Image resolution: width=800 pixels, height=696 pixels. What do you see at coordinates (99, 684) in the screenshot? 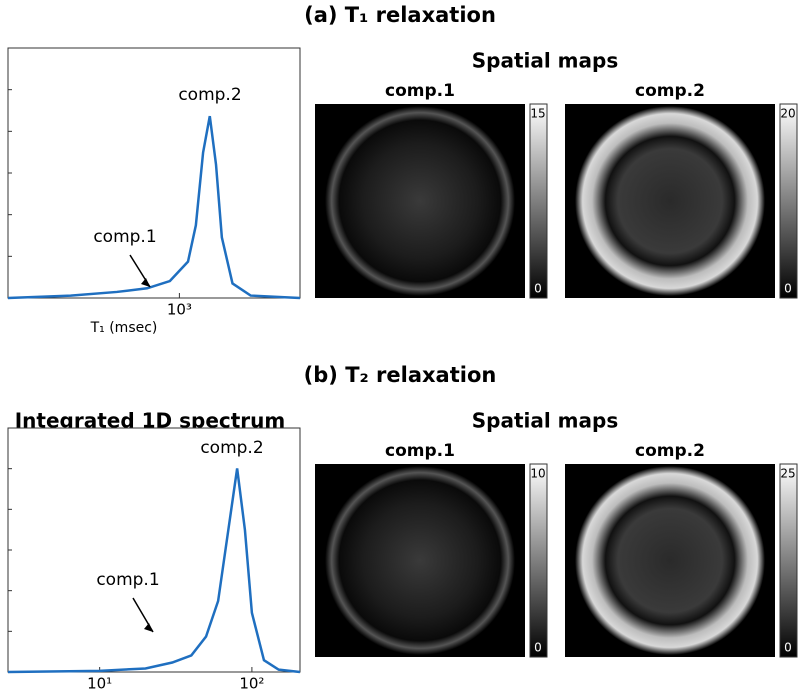
I see `x-tick-label: 10¹` at bounding box center [99, 684].